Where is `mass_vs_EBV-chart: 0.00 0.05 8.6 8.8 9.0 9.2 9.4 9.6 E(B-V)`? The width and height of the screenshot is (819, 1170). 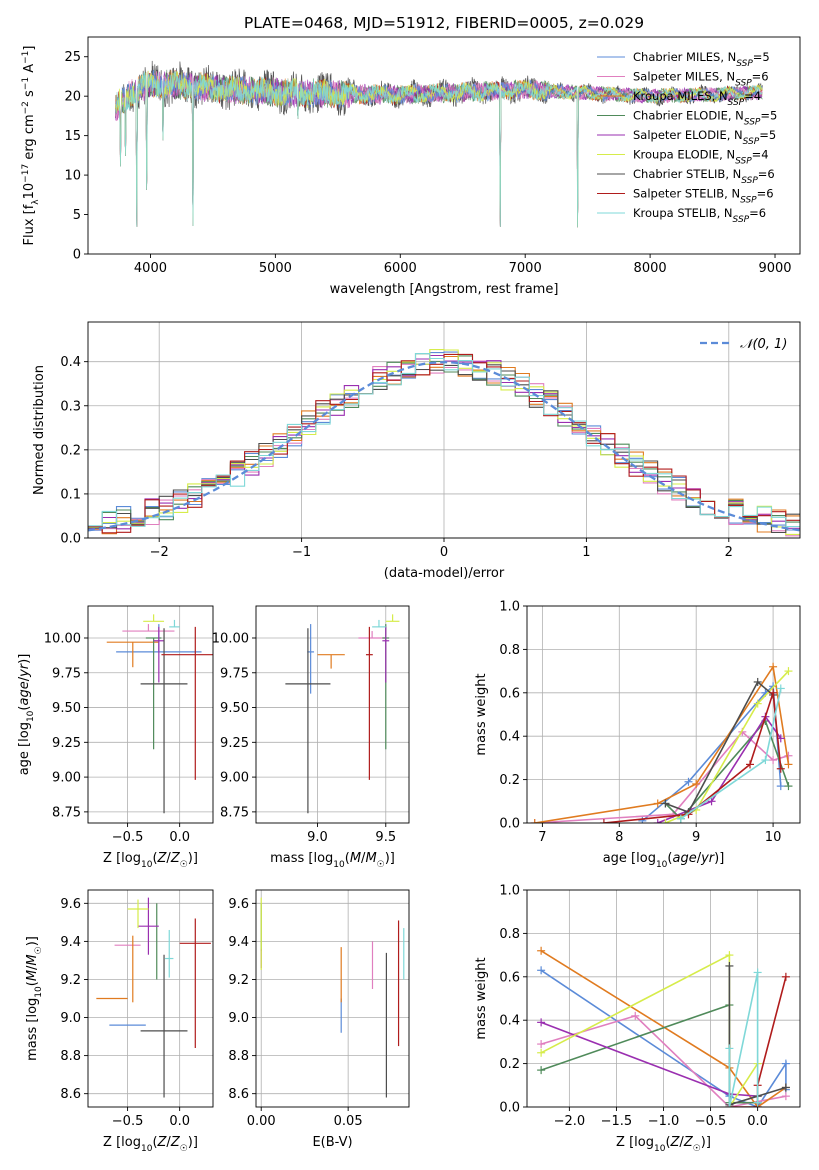
mass_vs_EBV-chart: 0.00 0.05 8.6 8.8 9.0 9.2 9.4 9.6 E(B-V) is located at coordinates (319, 1019).